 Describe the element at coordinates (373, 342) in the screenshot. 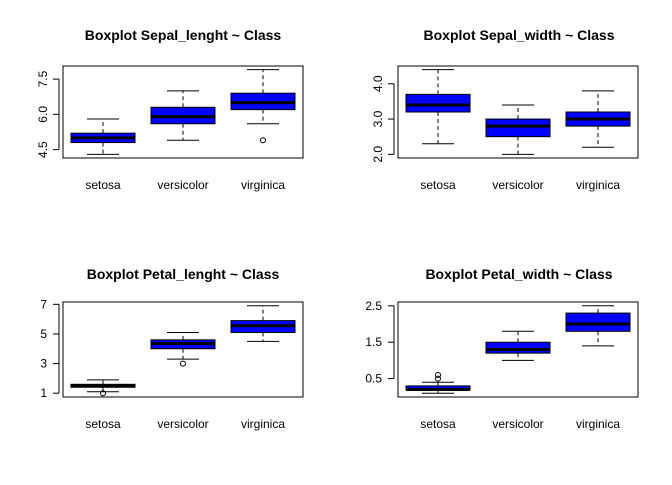

I see `y-tick-label: 1.5` at that location.